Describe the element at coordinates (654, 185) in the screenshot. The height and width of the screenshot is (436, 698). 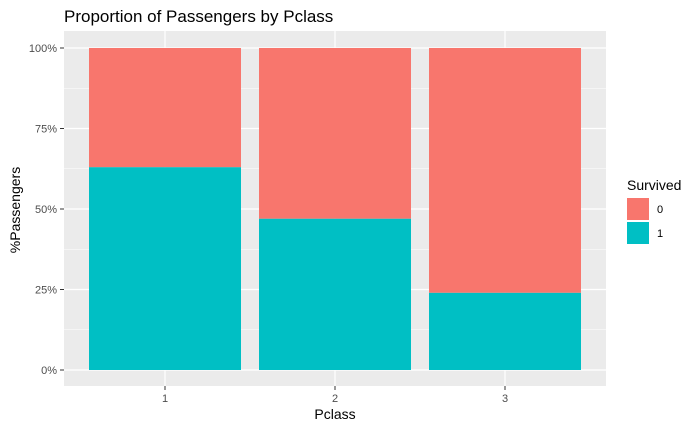
I see `legend-title: Survived` at that location.